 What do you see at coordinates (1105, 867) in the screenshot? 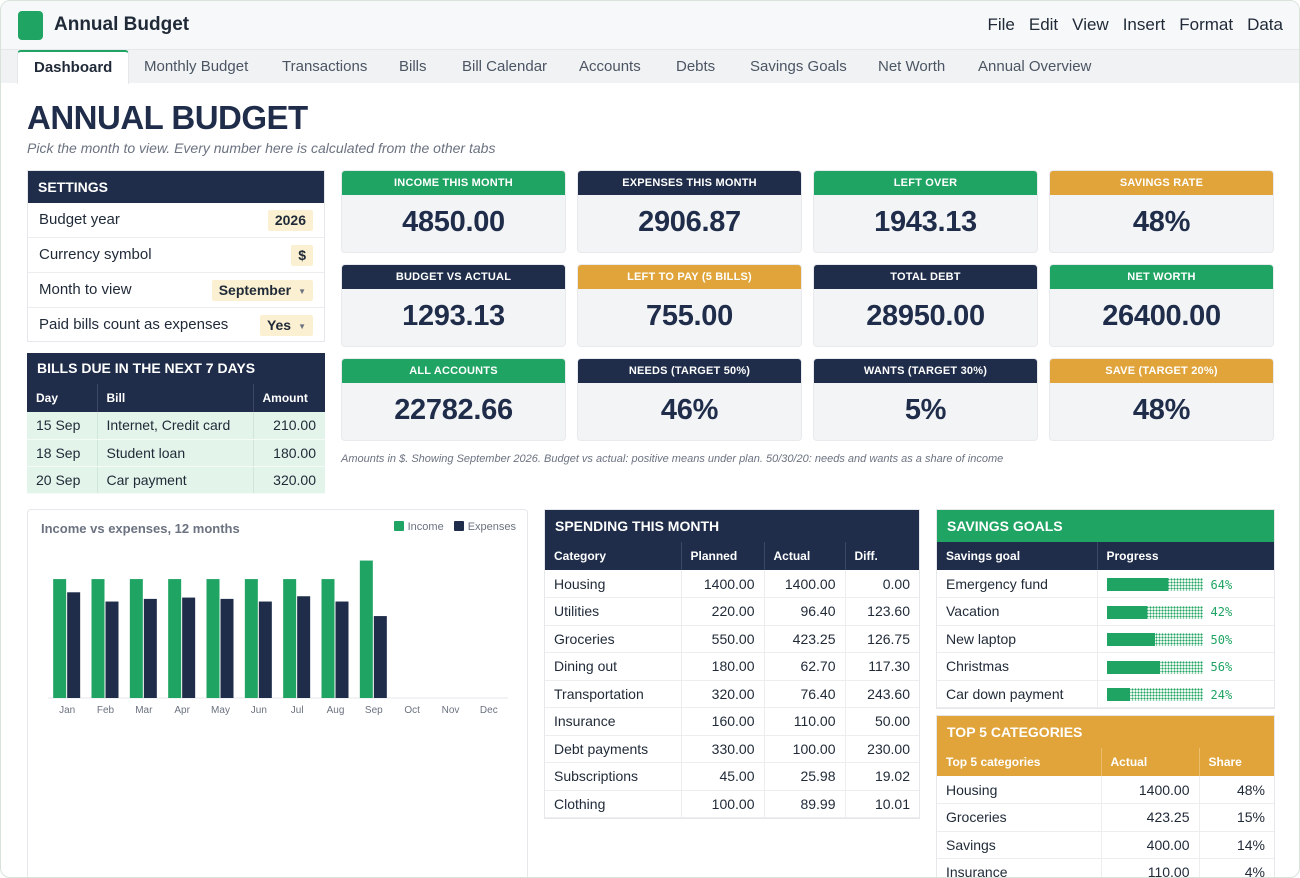
I see `table-row: Insurance 110.00 4%` at bounding box center [1105, 867].